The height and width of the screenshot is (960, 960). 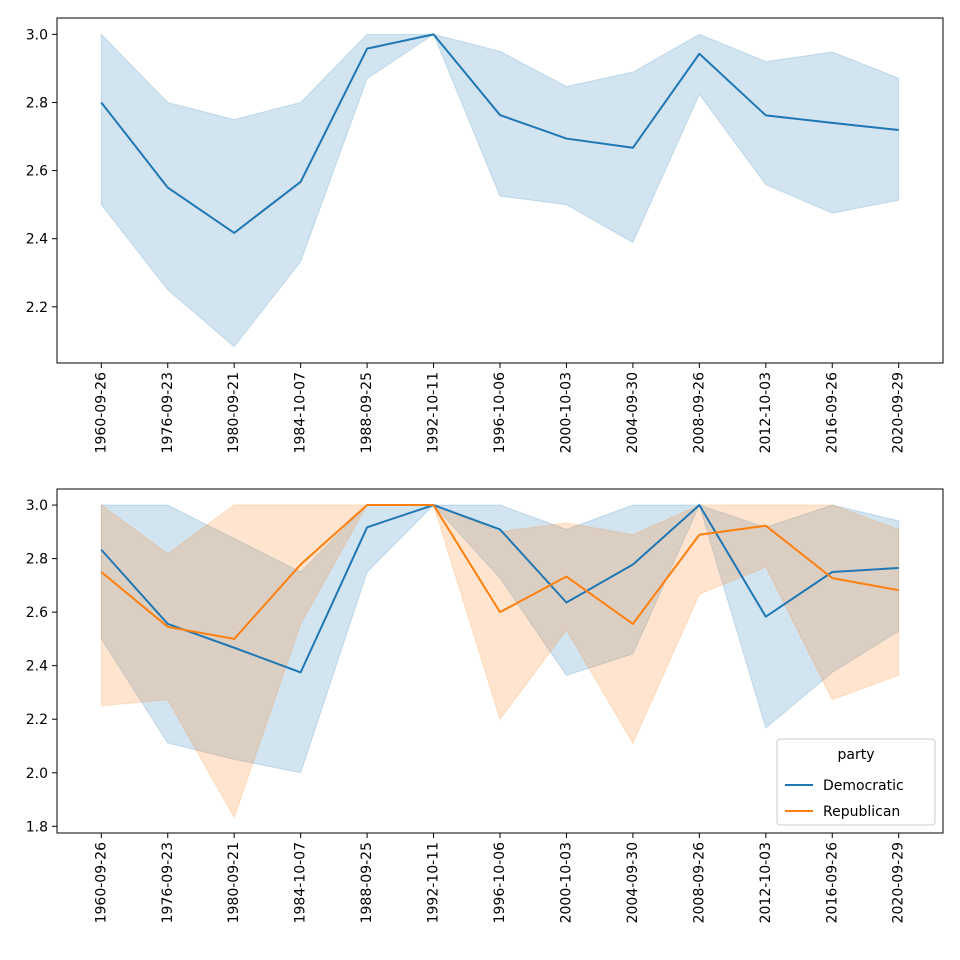 I want to click on y-tick-label: 2.0, so click(x=37, y=774).